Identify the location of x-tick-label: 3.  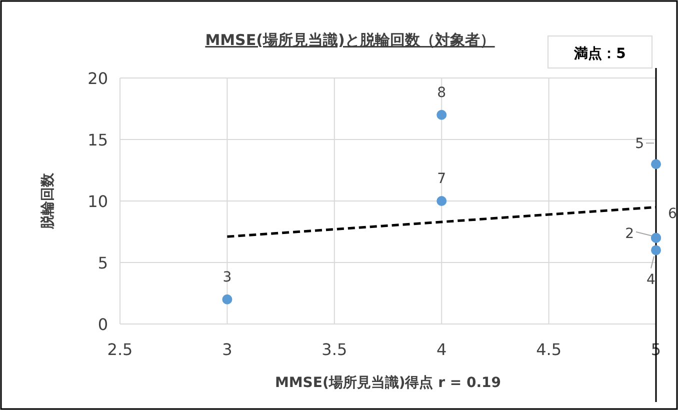
(227, 349).